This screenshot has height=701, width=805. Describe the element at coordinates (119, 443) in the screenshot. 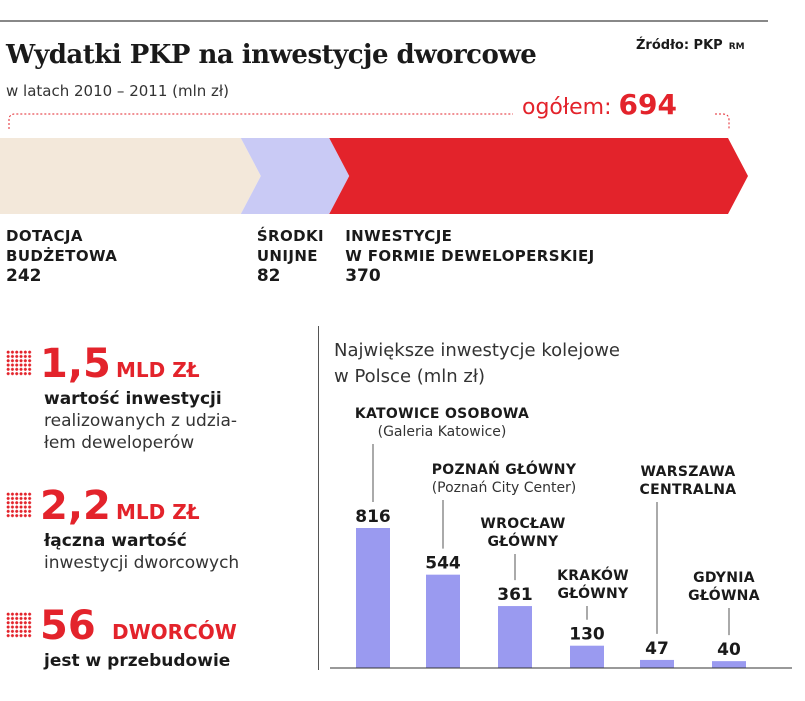

I see `stat-text-1-line-2: łem deweloperów` at that location.